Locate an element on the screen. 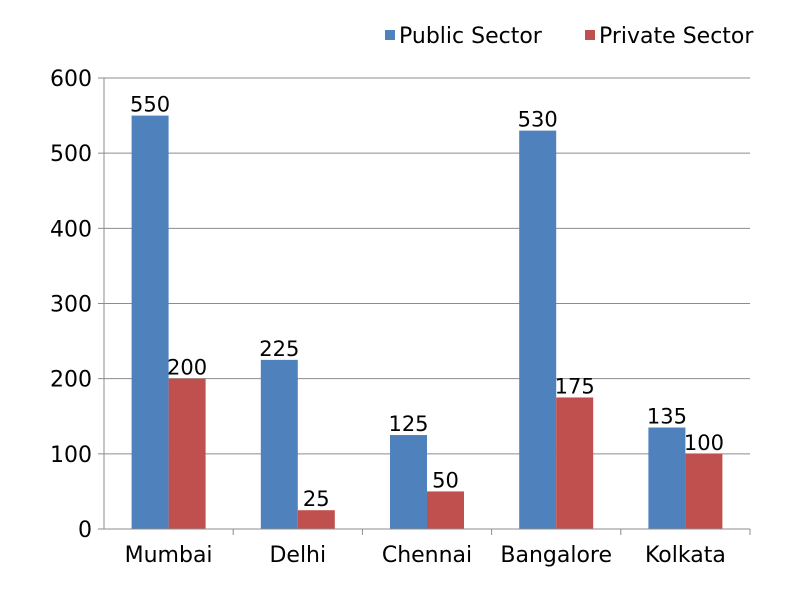 The height and width of the screenshot is (592, 800). y-tick-label: 100 is located at coordinates (71, 455).